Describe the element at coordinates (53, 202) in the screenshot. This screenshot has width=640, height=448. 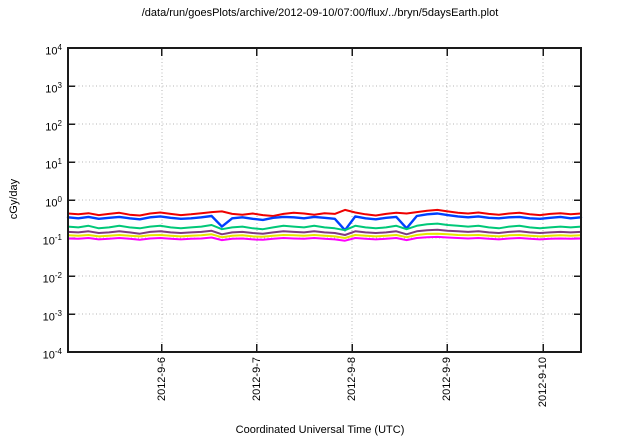
I see `y-tick-label: 10⁰` at that location.